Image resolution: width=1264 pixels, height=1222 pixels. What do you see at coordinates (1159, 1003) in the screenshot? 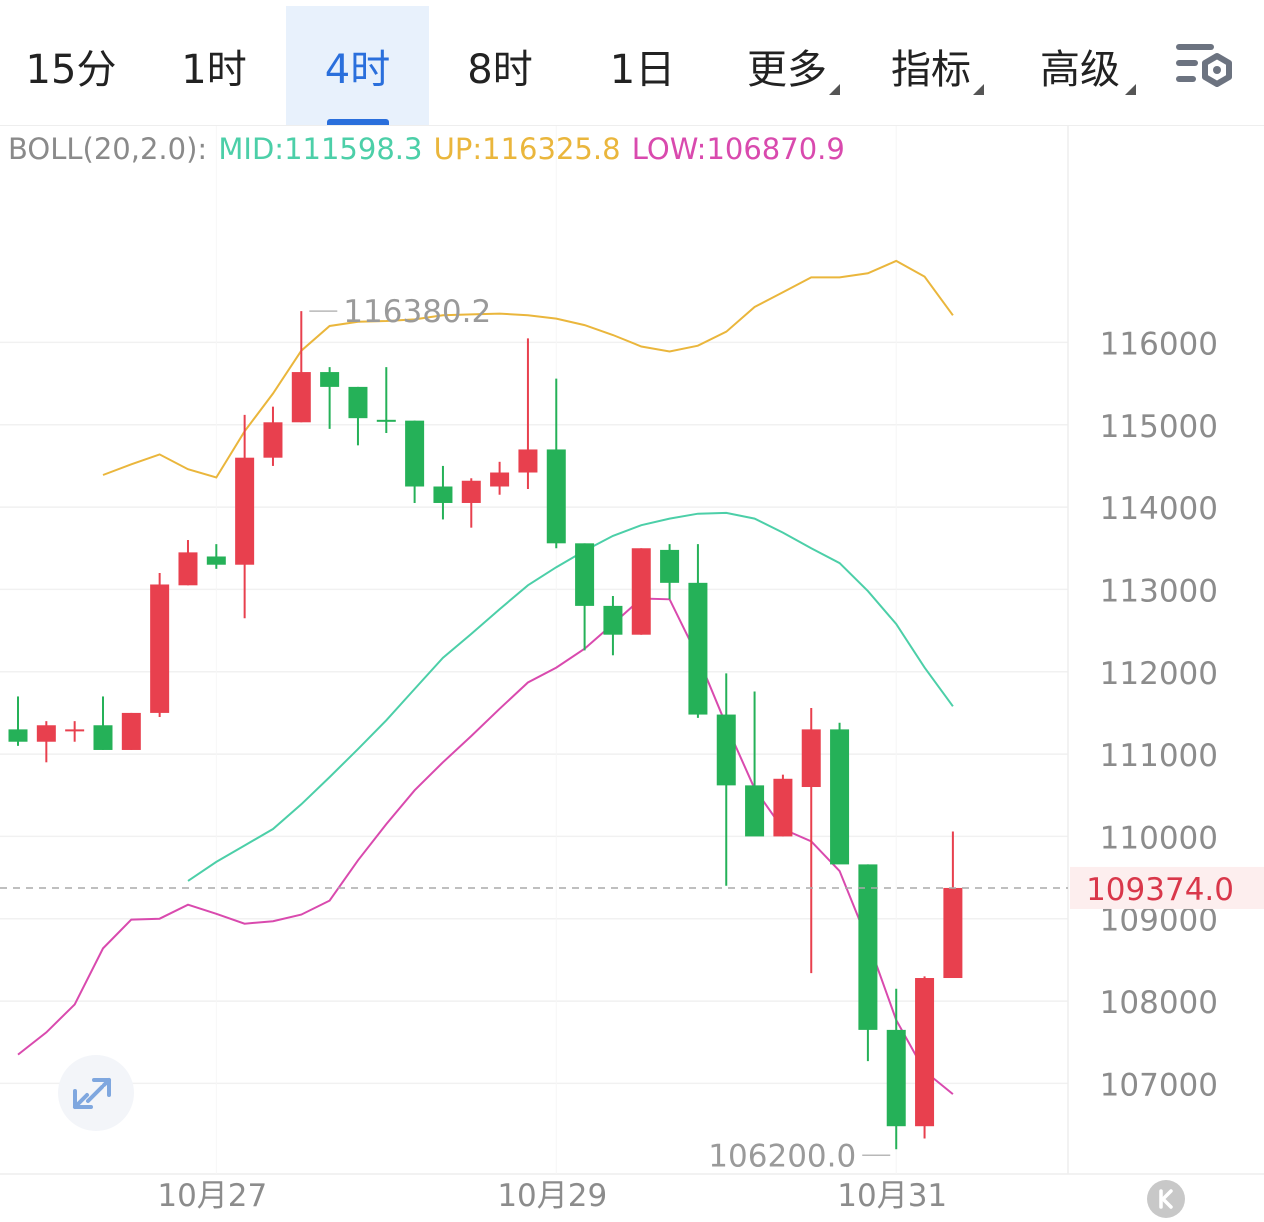
I see `y-tick-label: 108000` at bounding box center [1159, 1003].